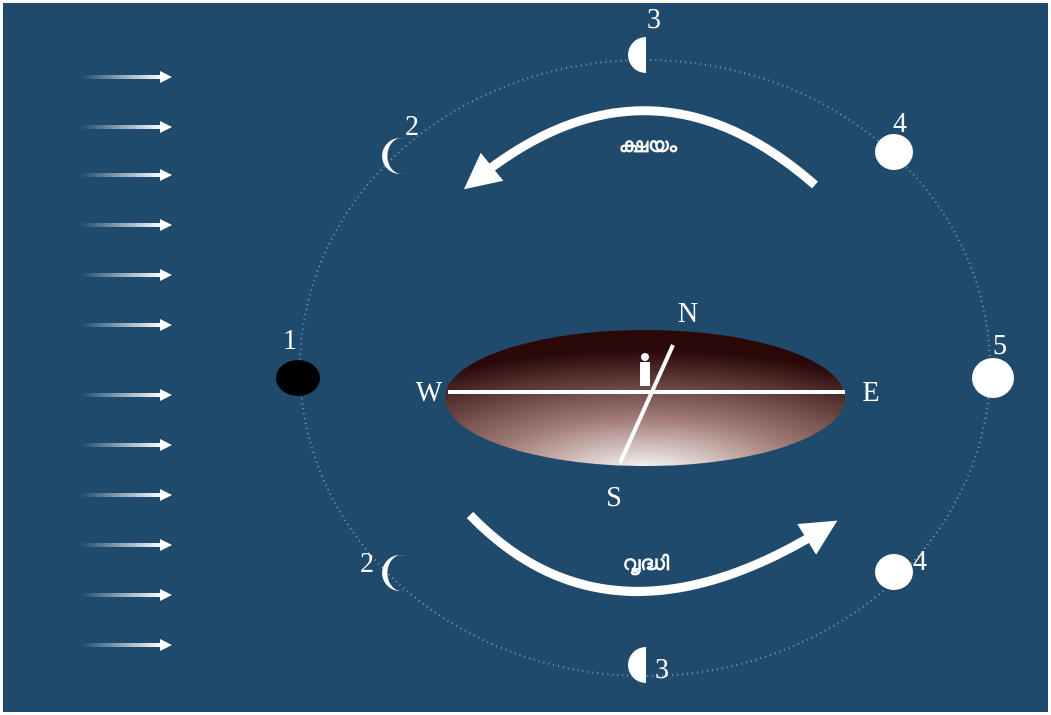  What do you see at coordinates (614, 497) in the screenshot?
I see `direction-label: S` at bounding box center [614, 497].